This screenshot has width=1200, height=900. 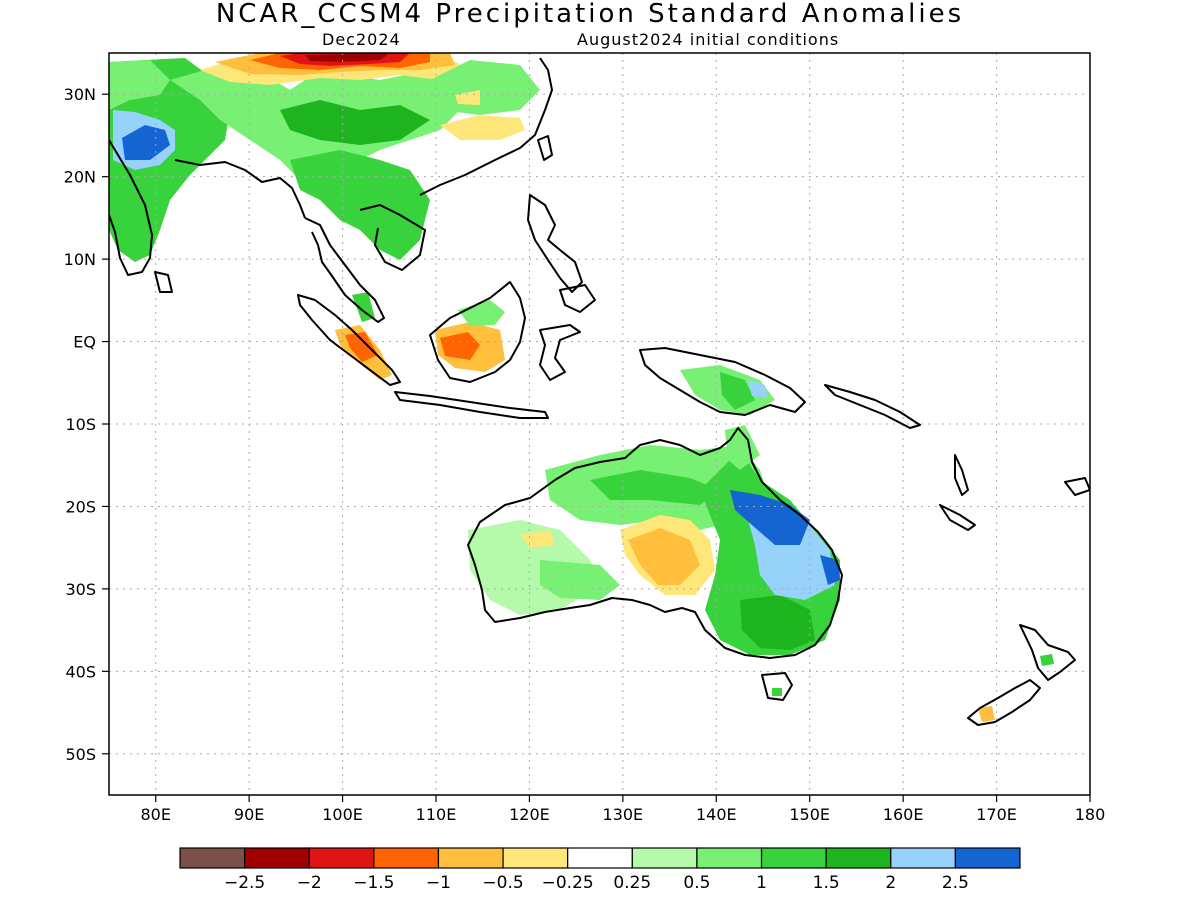 What do you see at coordinates (80, 259) in the screenshot?
I see `lat-label: 10N` at bounding box center [80, 259].